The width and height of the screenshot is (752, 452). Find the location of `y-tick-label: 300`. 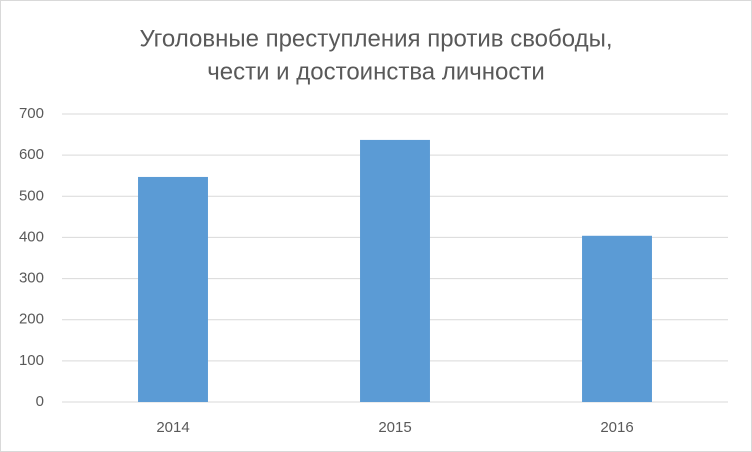

y-tick-label: 300 is located at coordinates (31, 278).